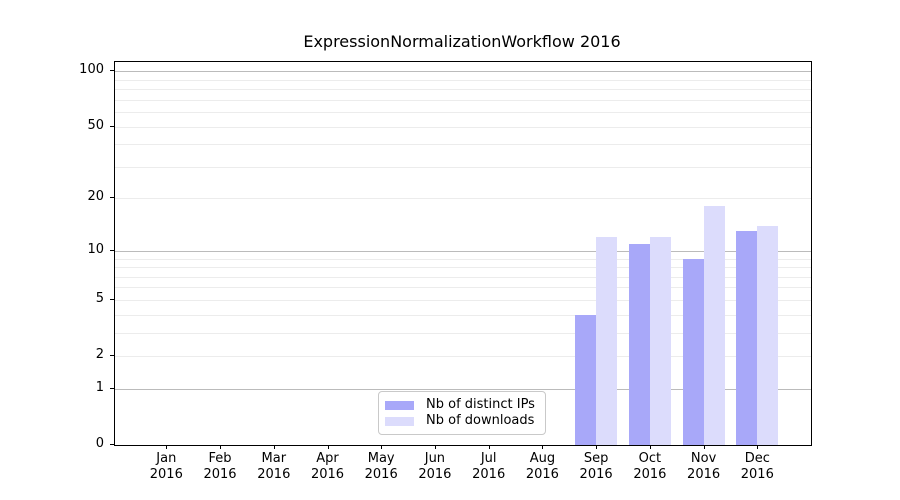 This screenshot has width=900, height=500. I want to click on x-tick-label-jul: Jul 2016, so click(489, 467).